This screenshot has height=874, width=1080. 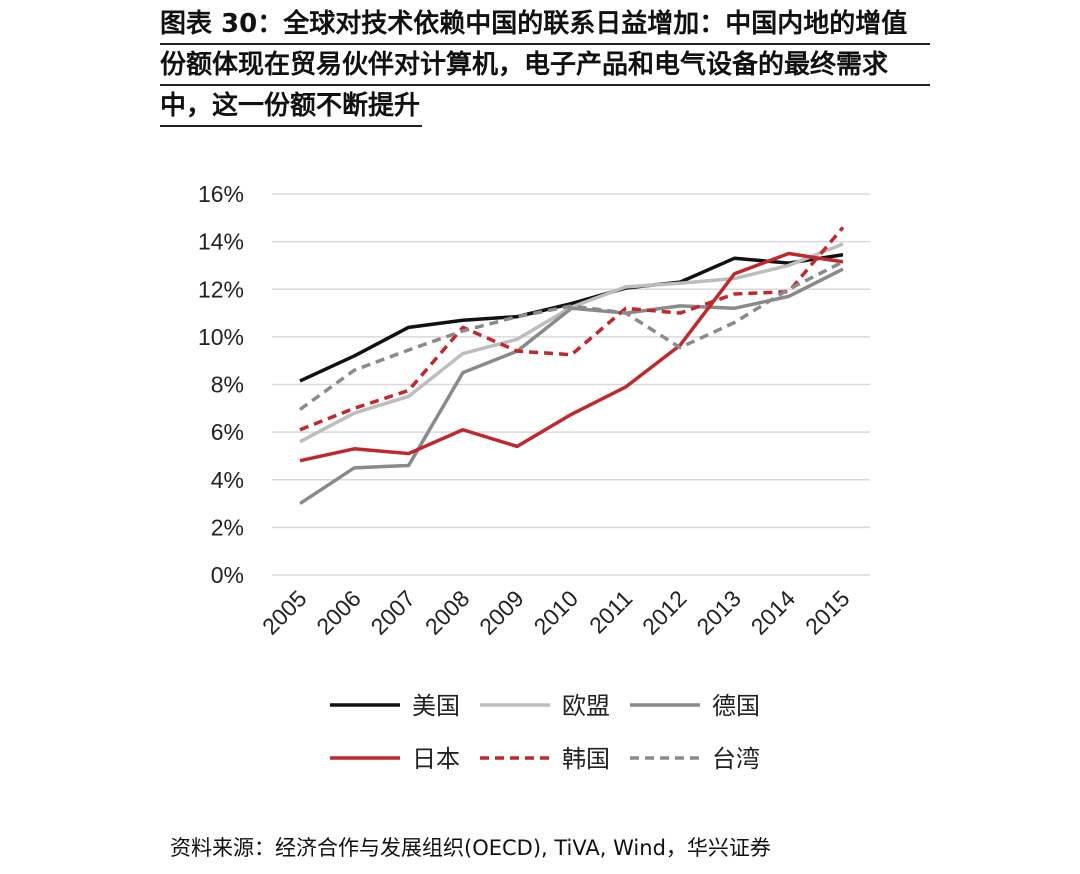 I want to click on x-tick-label: 2010, so click(x=555, y=612).